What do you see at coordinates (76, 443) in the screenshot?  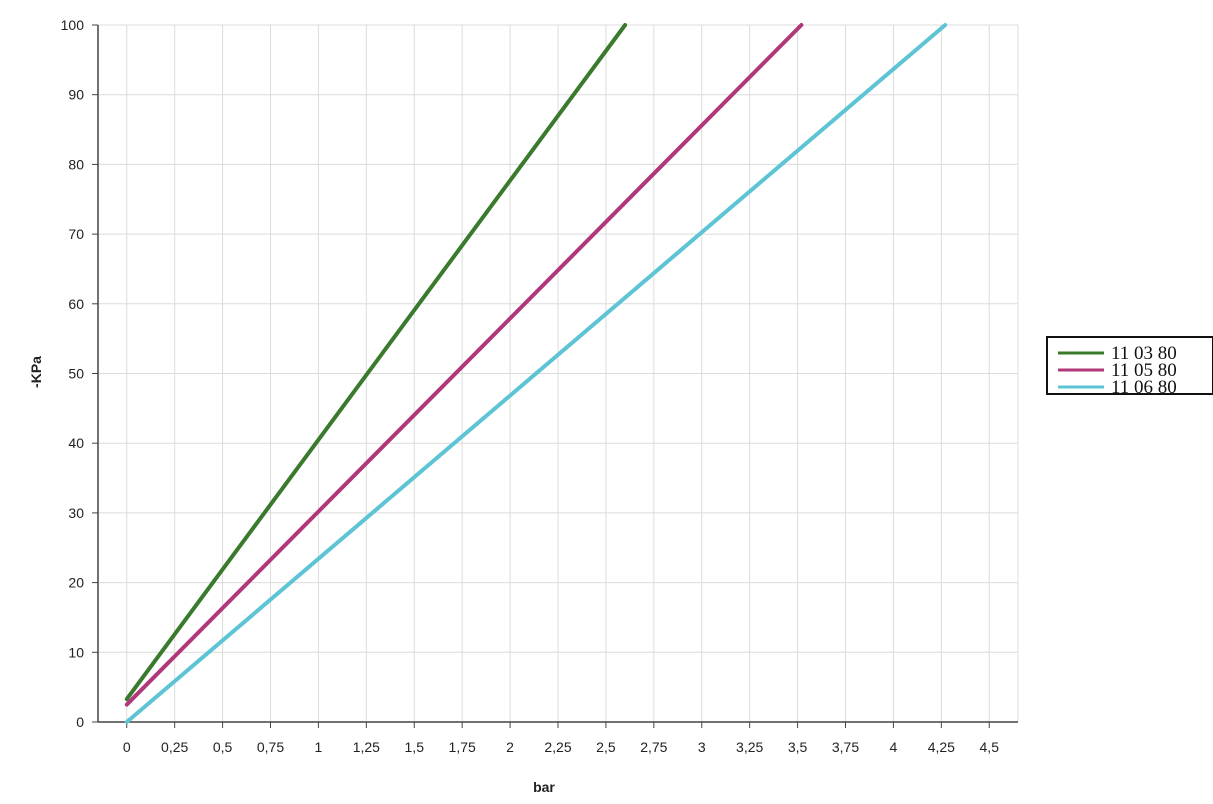 I see `y-tick-label: 40` at bounding box center [76, 443].